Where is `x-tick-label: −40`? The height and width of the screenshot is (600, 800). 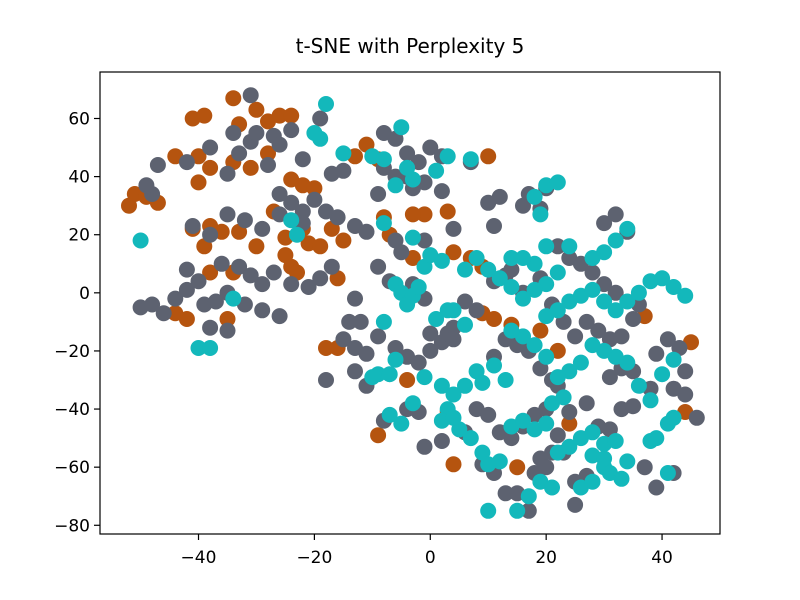 x-tick-label: −40 is located at coordinates (199, 558).